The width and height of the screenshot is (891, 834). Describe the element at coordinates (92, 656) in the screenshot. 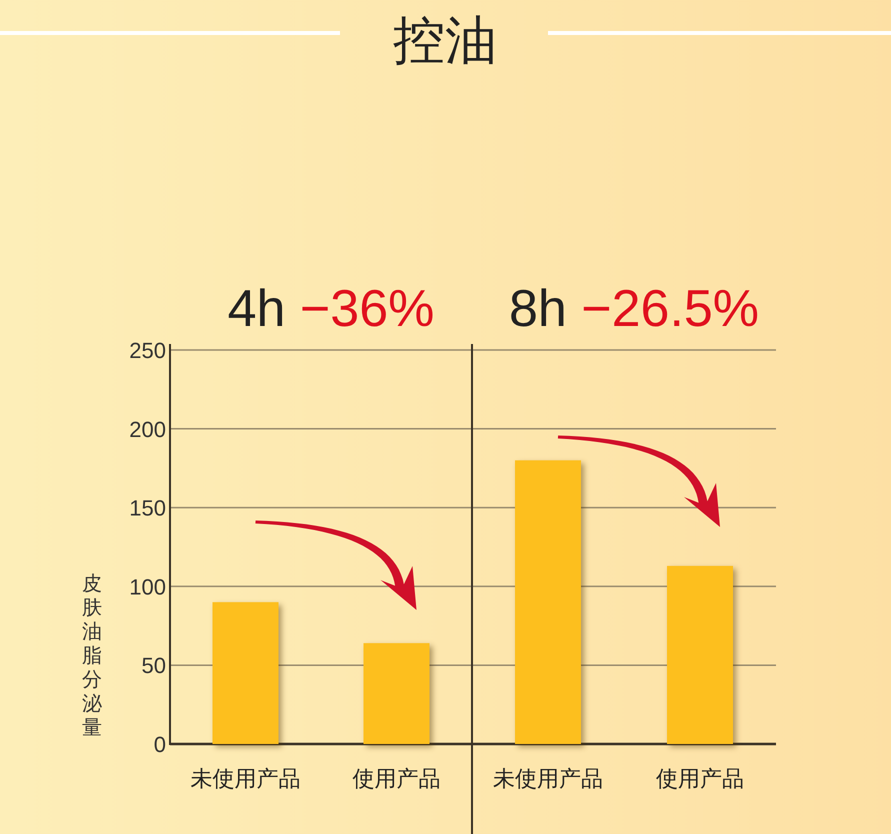

I see `y-axis-title: 皮肤油脂分泌量` at that location.